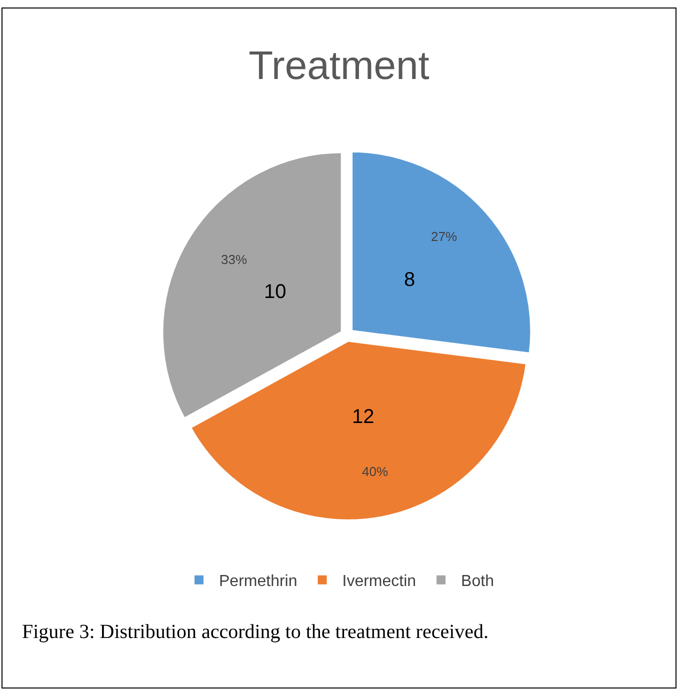  What do you see at coordinates (444, 236) in the screenshot?
I see `data-label: 27%` at bounding box center [444, 236].